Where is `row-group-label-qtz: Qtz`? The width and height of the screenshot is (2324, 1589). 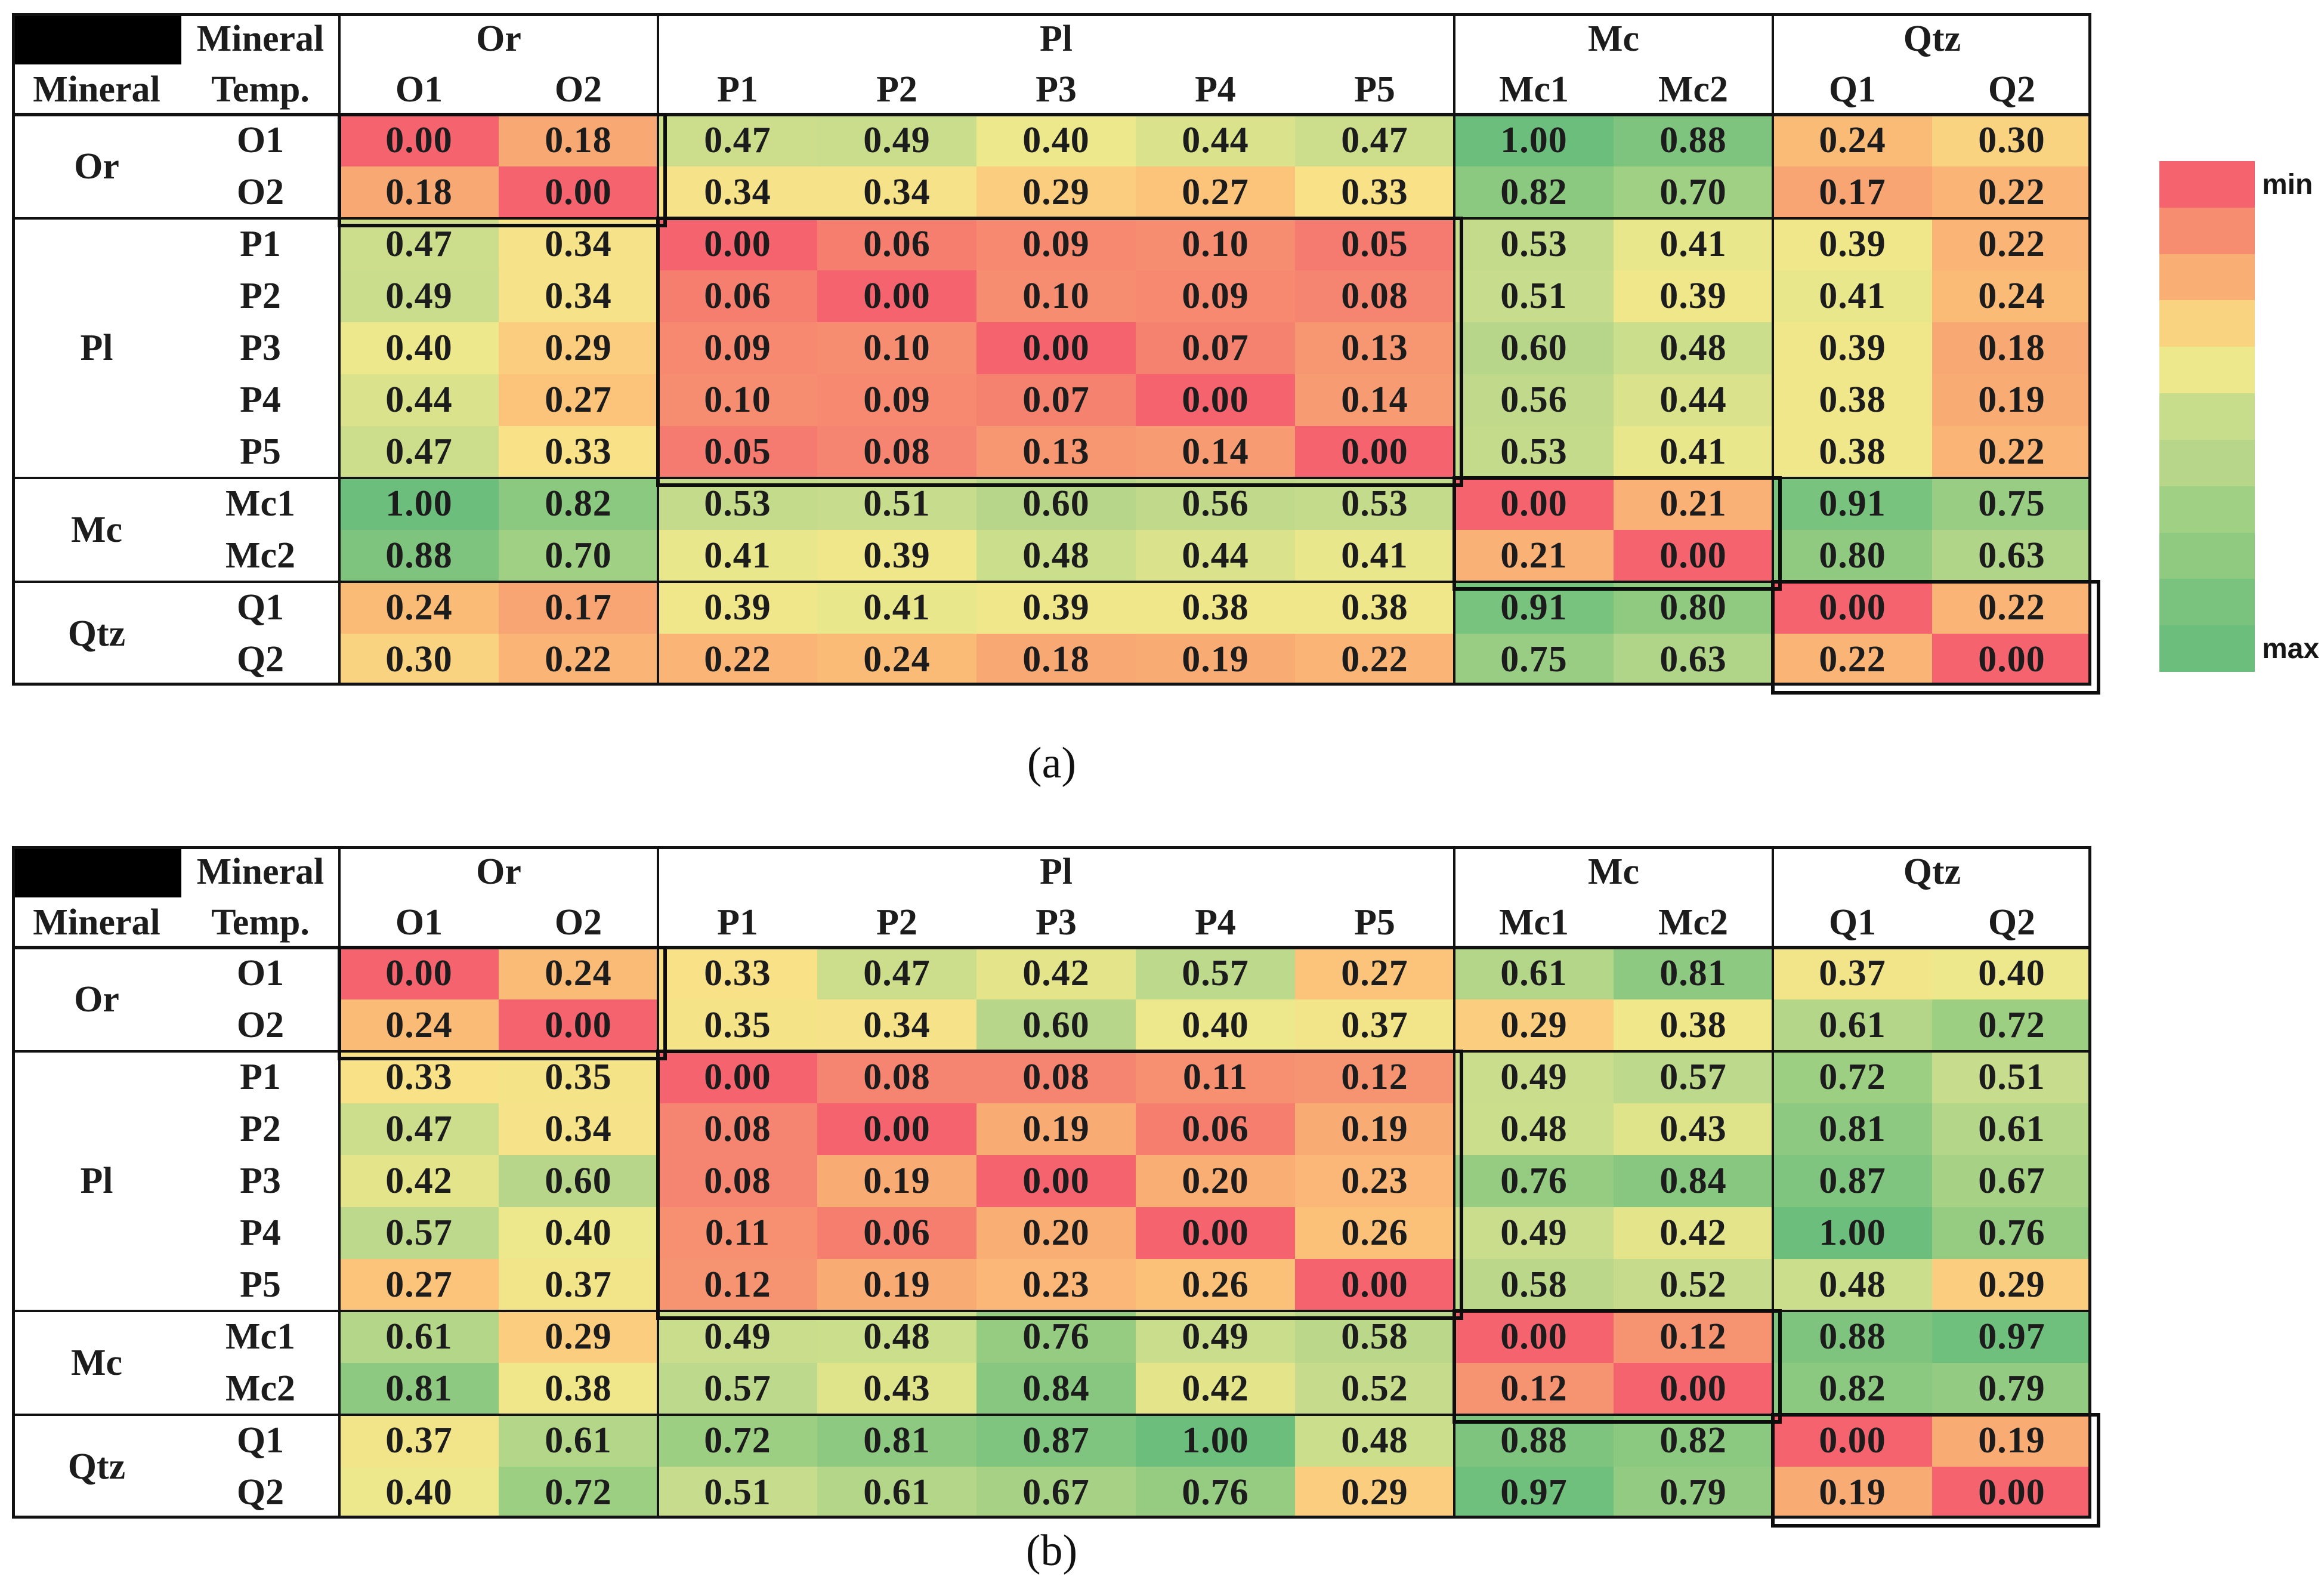
row-group-label-qtz: Qtz is located at coordinates (97, 634).